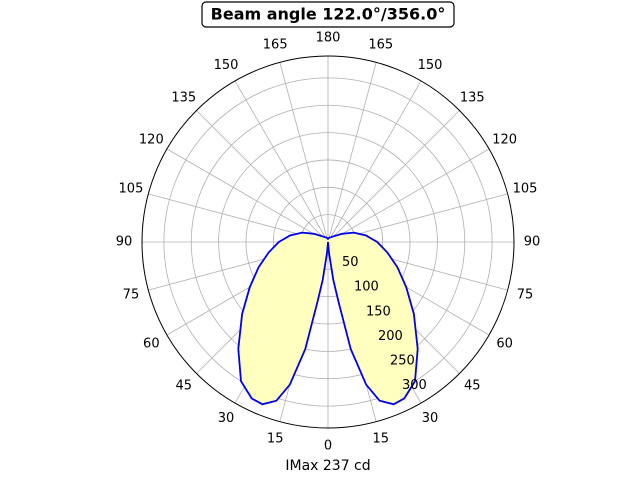 This screenshot has width=640, height=480. I want to click on area, so click(328, 318).